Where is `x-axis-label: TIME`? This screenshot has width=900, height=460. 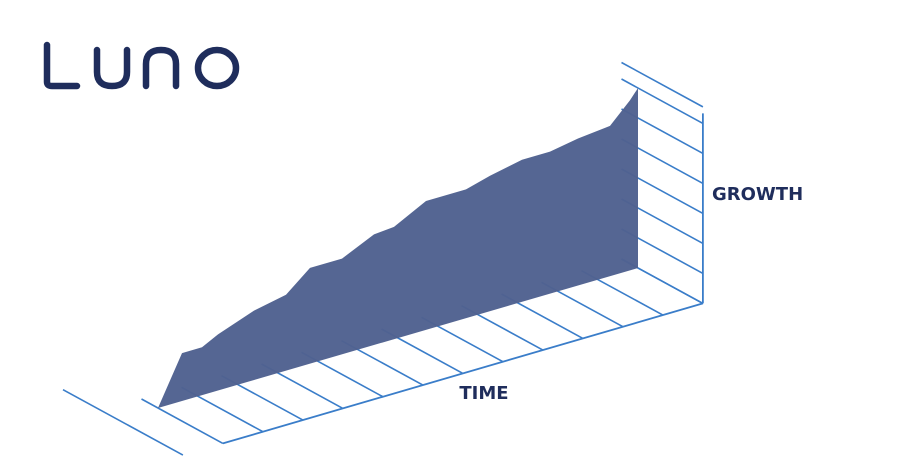 x-axis-label: TIME is located at coordinates (483, 393).